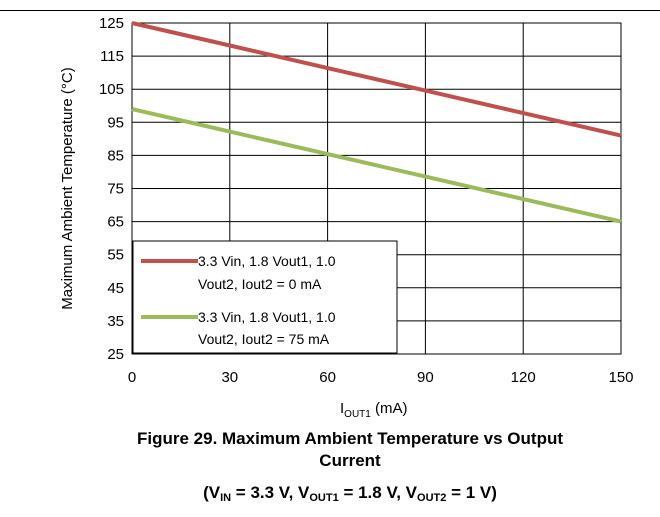  I want to click on x-axis-title-unit: (mA), so click(389, 408).